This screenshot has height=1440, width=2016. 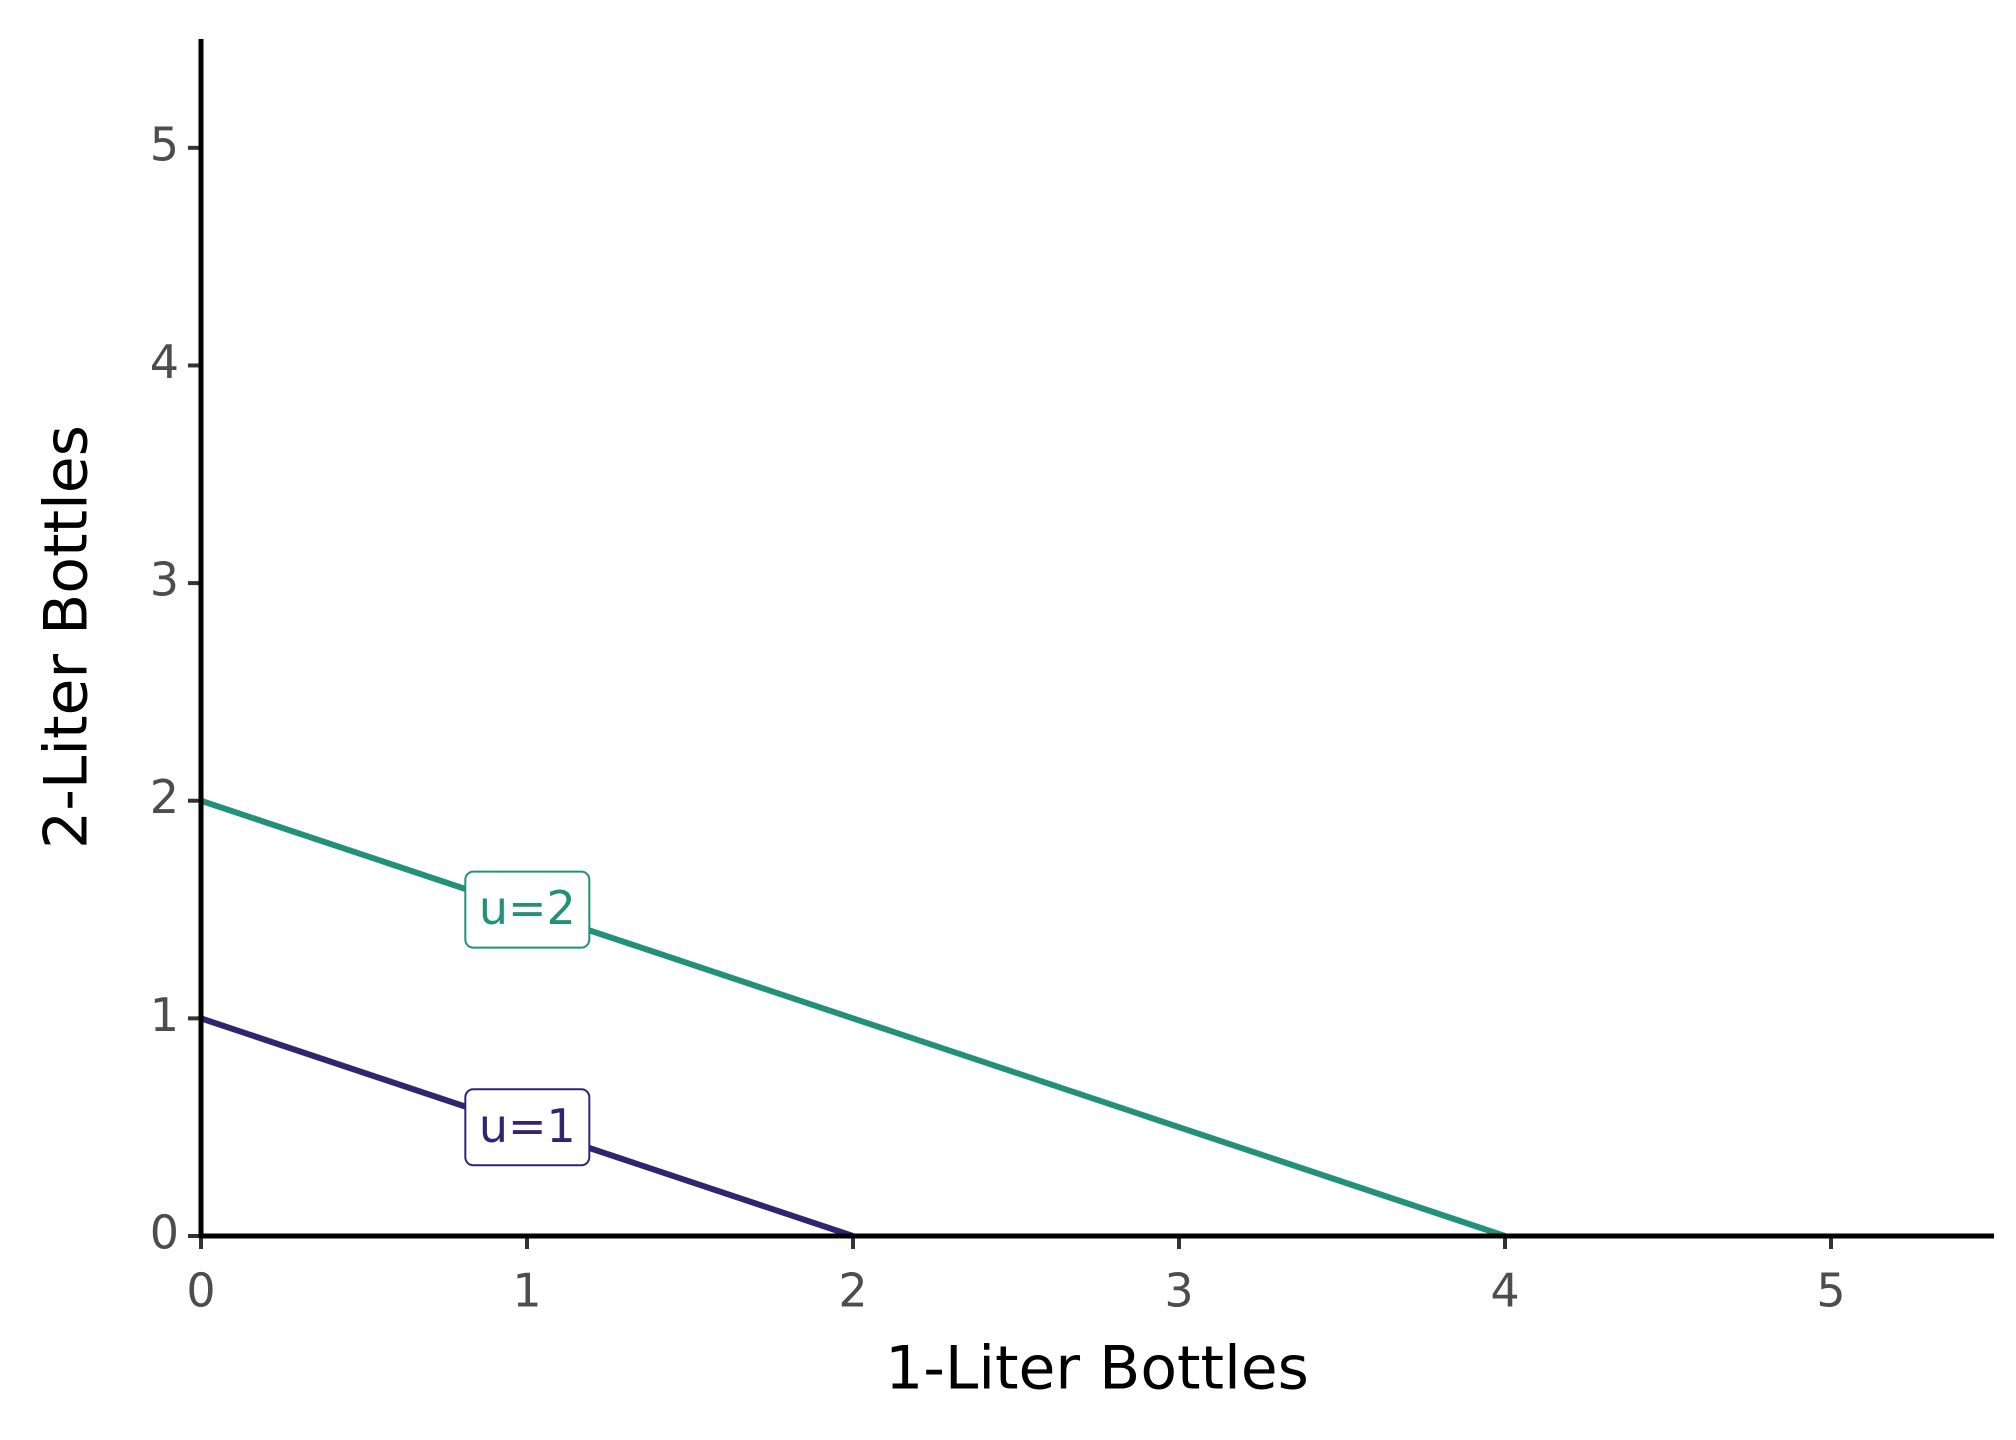 What do you see at coordinates (1178, 1291) in the screenshot?
I see `x-tick-label: 3` at bounding box center [1178, 1291].